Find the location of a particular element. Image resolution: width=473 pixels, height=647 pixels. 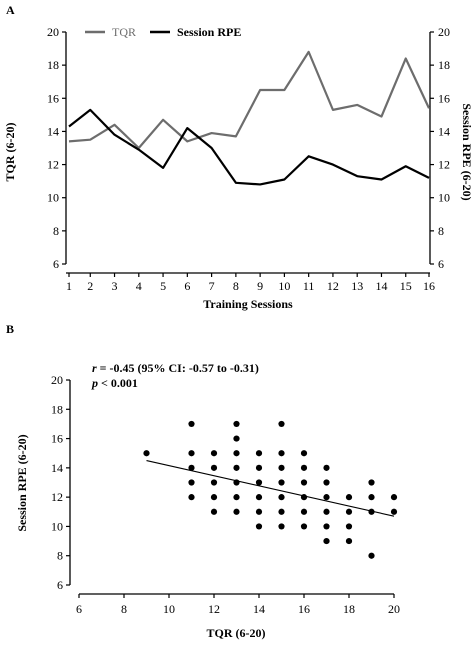

panel-a-right-axis-title: Session RPE (6-20) is located at coordinates (466, 151).